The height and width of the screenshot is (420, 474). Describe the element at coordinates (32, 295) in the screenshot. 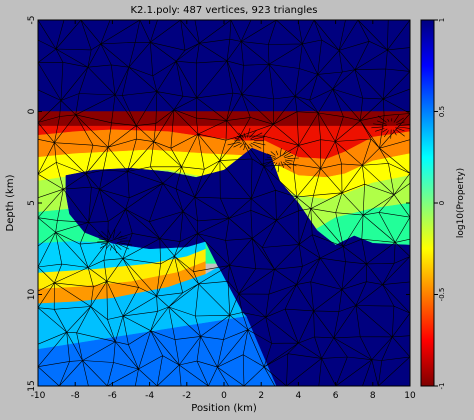

I see `y-tick-label: 10` at that location.